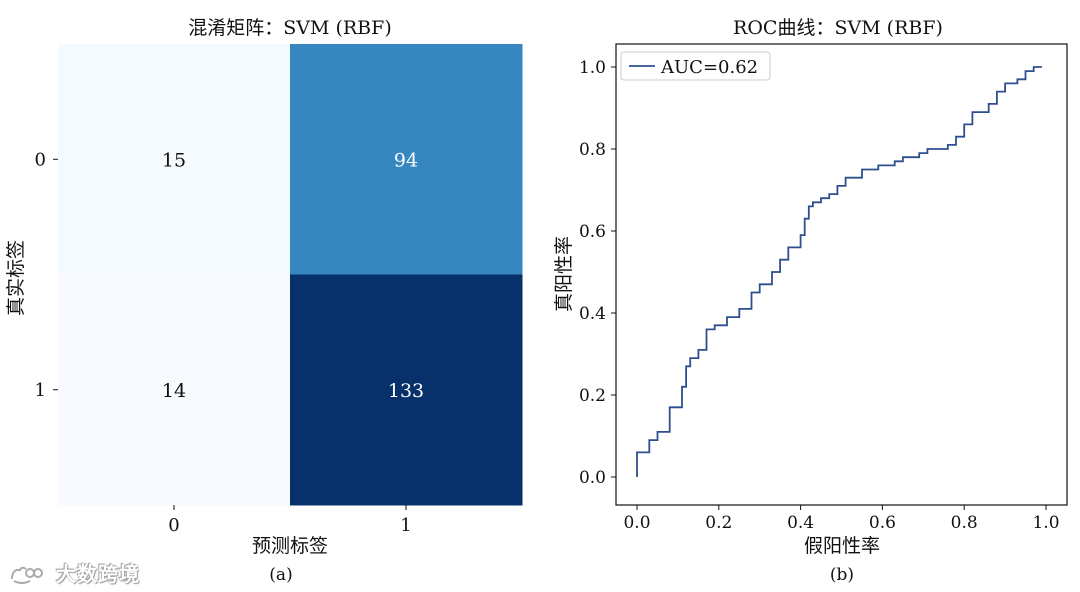 The height and width of the screenshot is (592, 1080). Describe the element at coordinates (592, 396) in the screenshot. I see `roc-y-tick-label: 0.2` at that location.